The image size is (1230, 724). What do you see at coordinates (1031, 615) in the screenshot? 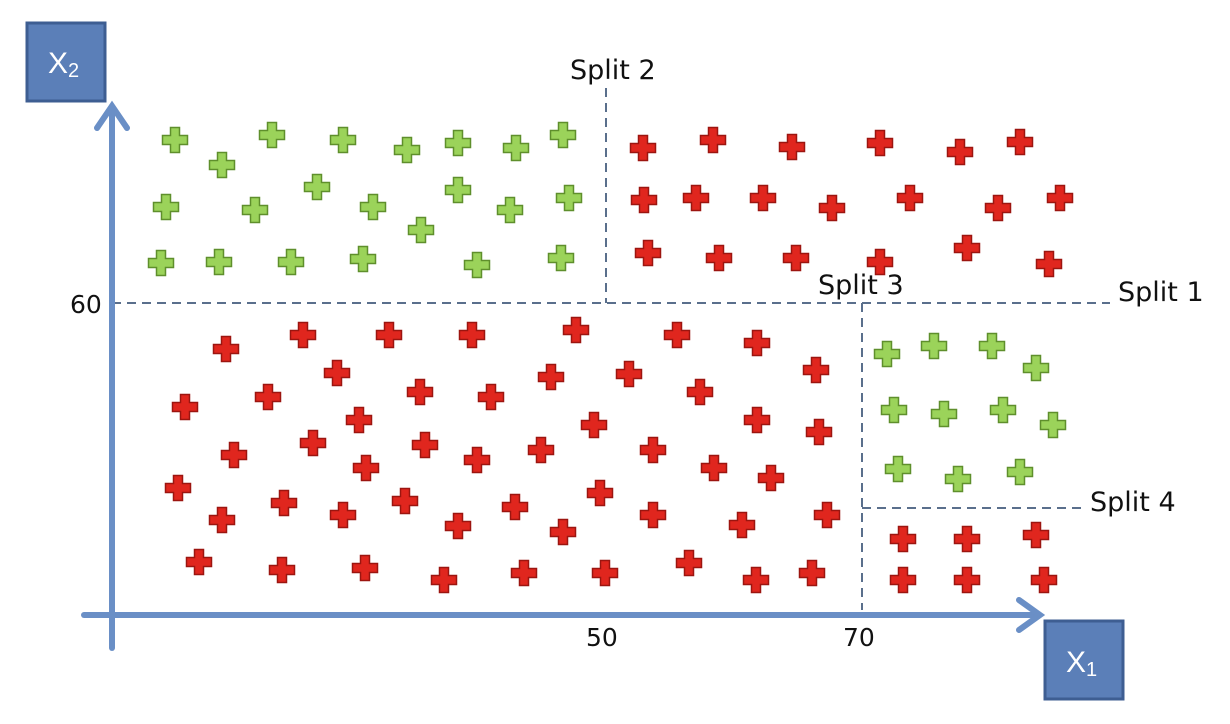
I see `x-axis-arrowhead` at bounding box center [1031, 615].